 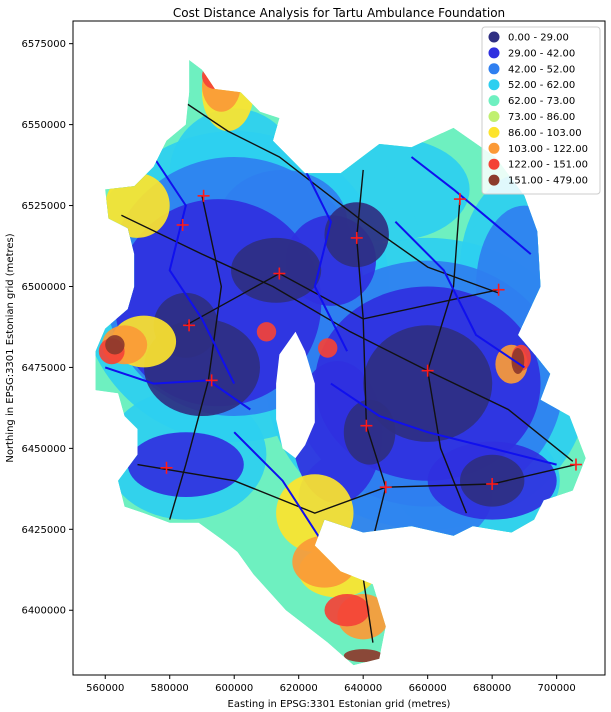 I want to click on x-tick-label: 620000, so click(x=299, y=688).